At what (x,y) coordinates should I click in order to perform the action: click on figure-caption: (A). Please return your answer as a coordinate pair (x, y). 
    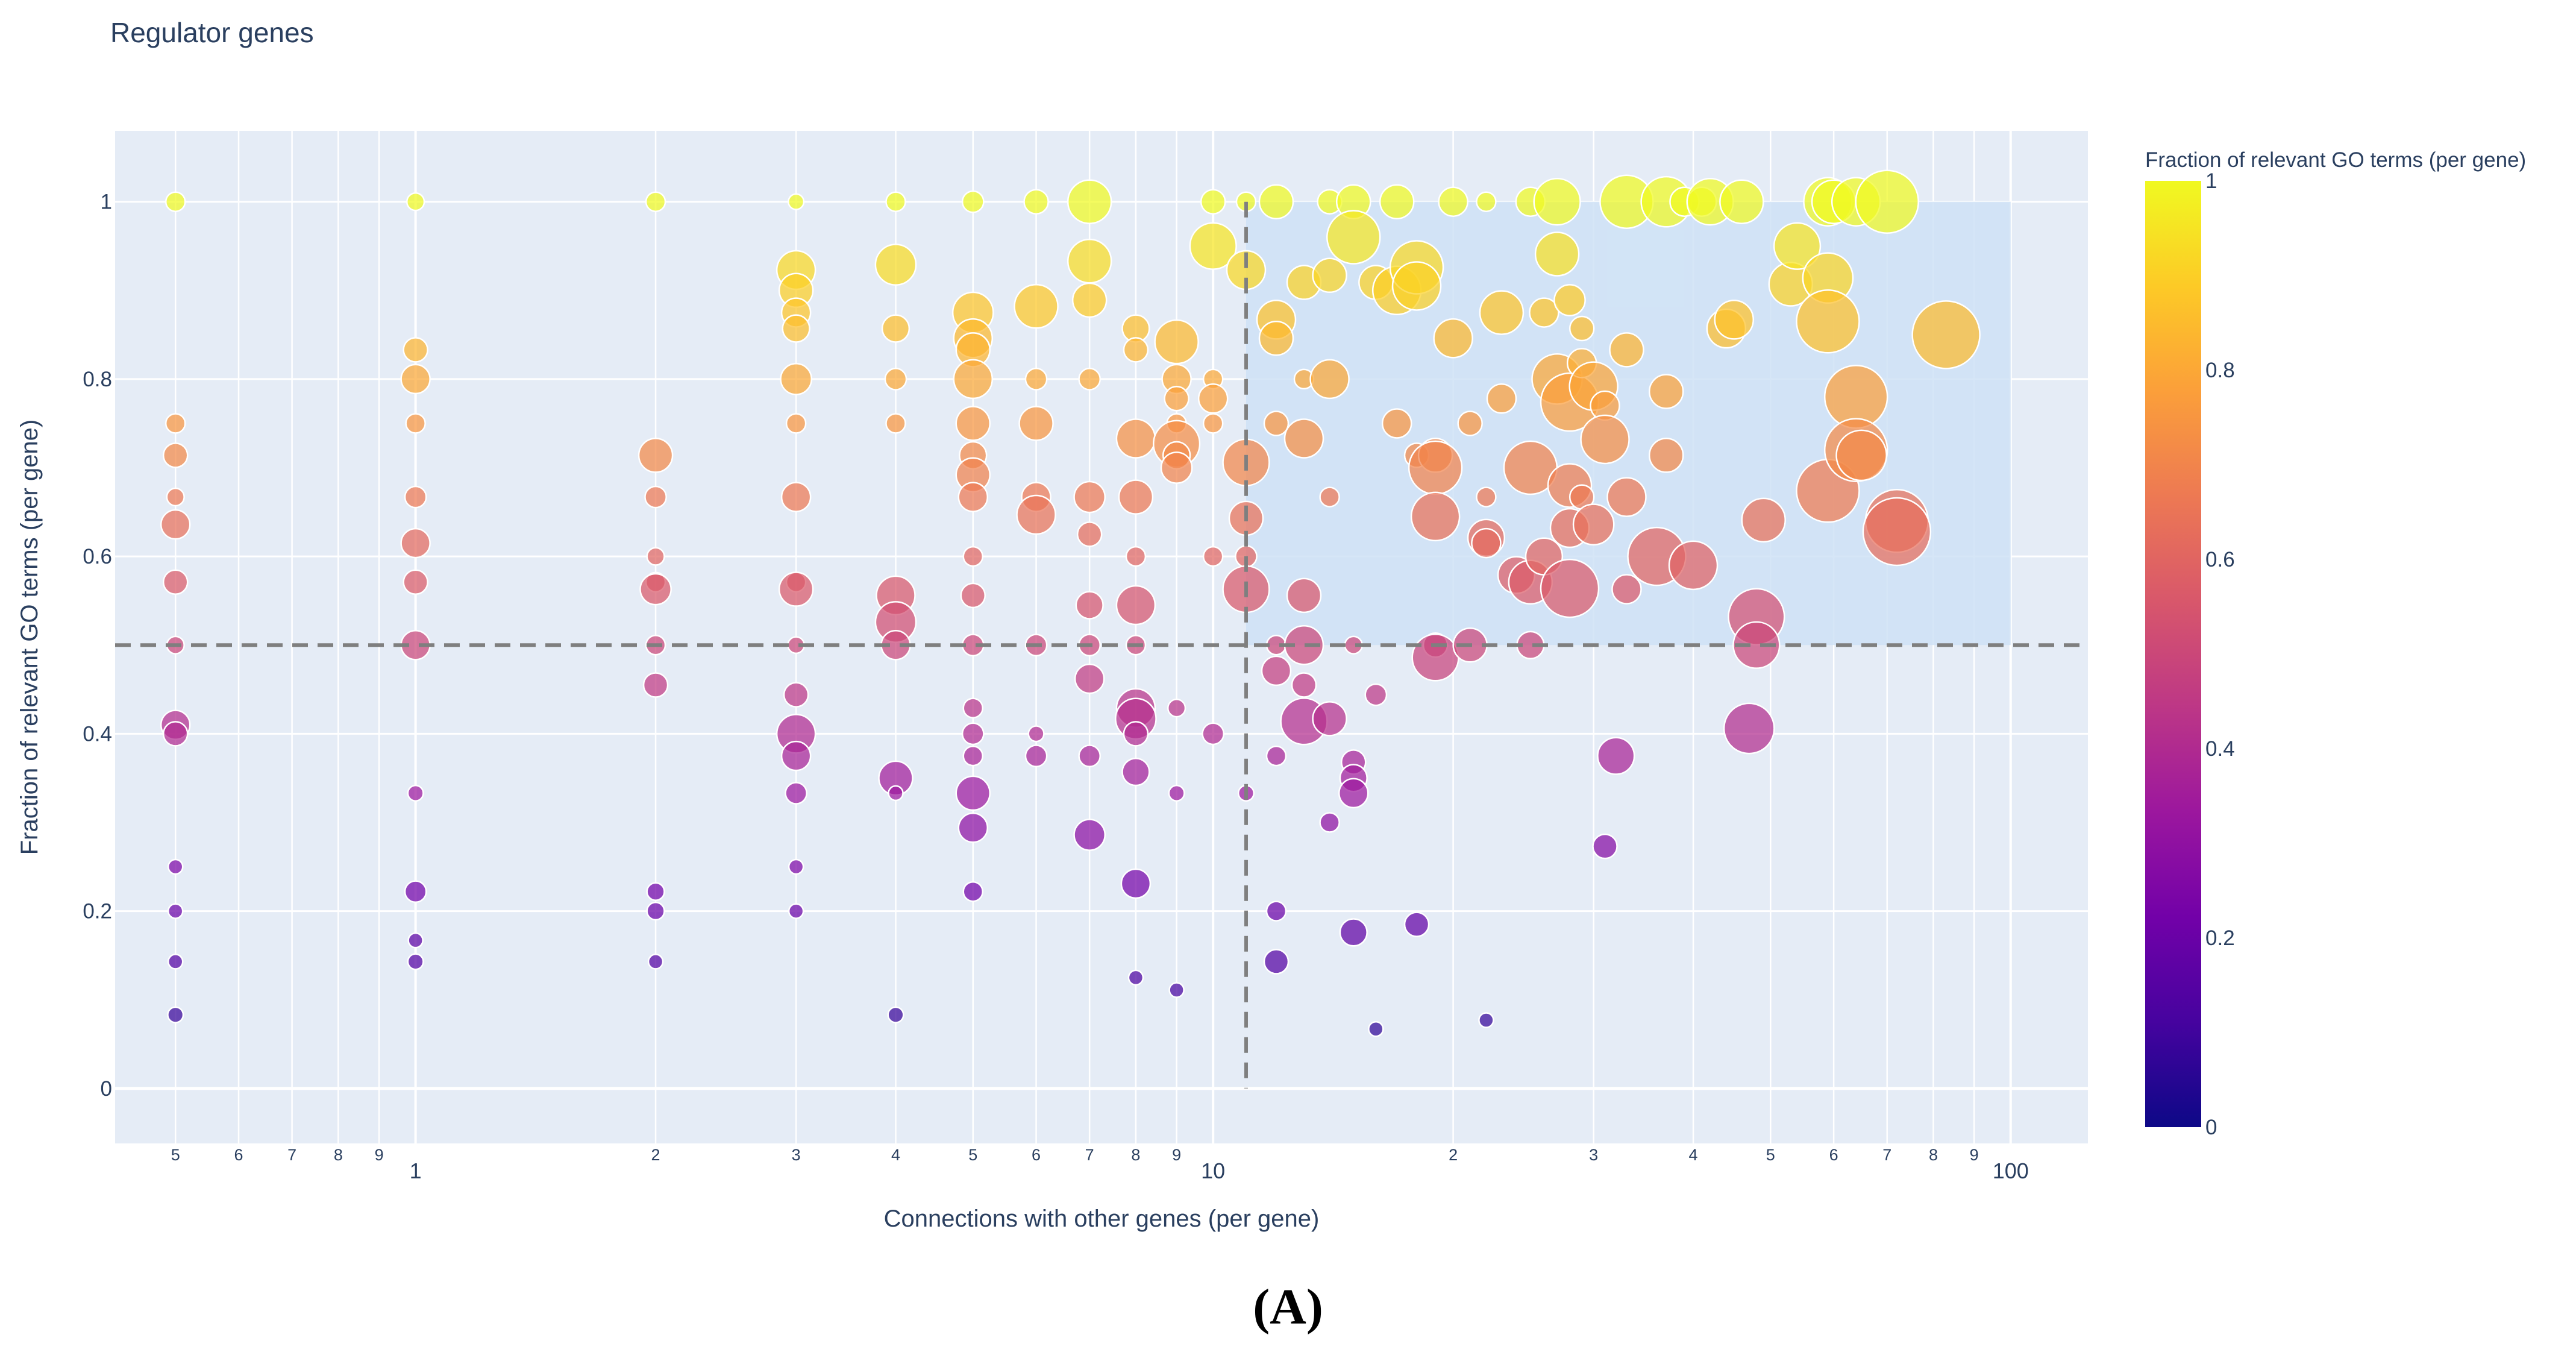
    Looking at the image, I should click on (1288, 1307).